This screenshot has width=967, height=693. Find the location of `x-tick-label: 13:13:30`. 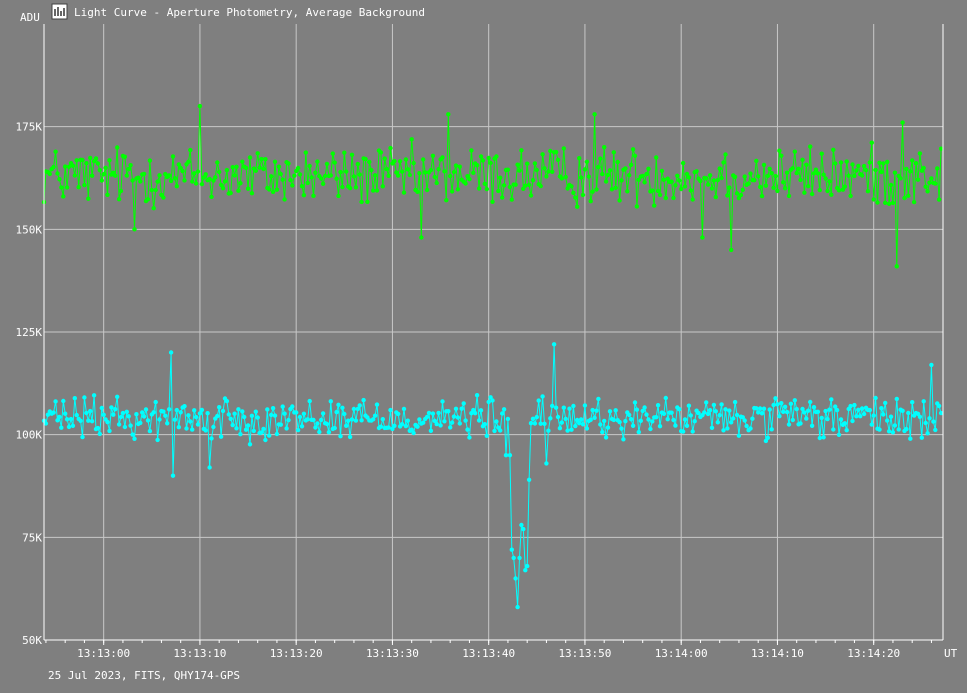

x-tick-label: 13:13:30 is located at coordinates (392, 653).